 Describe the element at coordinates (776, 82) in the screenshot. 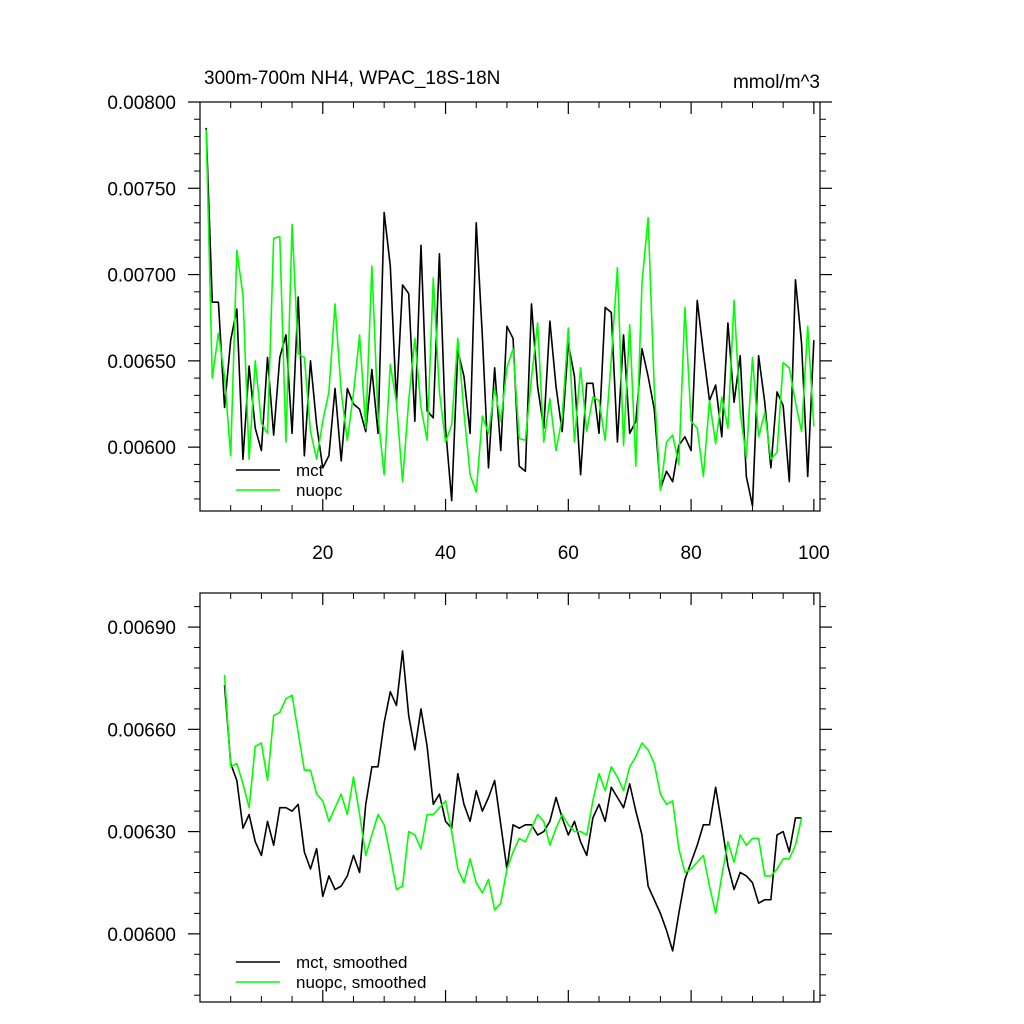

I see `top-chart-units: mmol/m^3` at that location.